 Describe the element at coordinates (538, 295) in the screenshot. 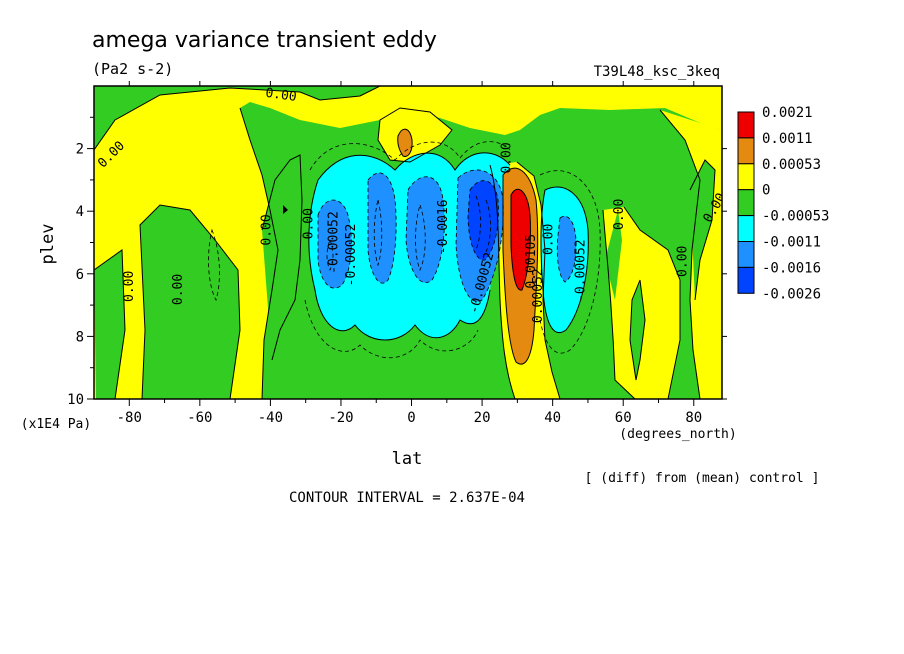

I see `contour-label: 0.00052` at that location.